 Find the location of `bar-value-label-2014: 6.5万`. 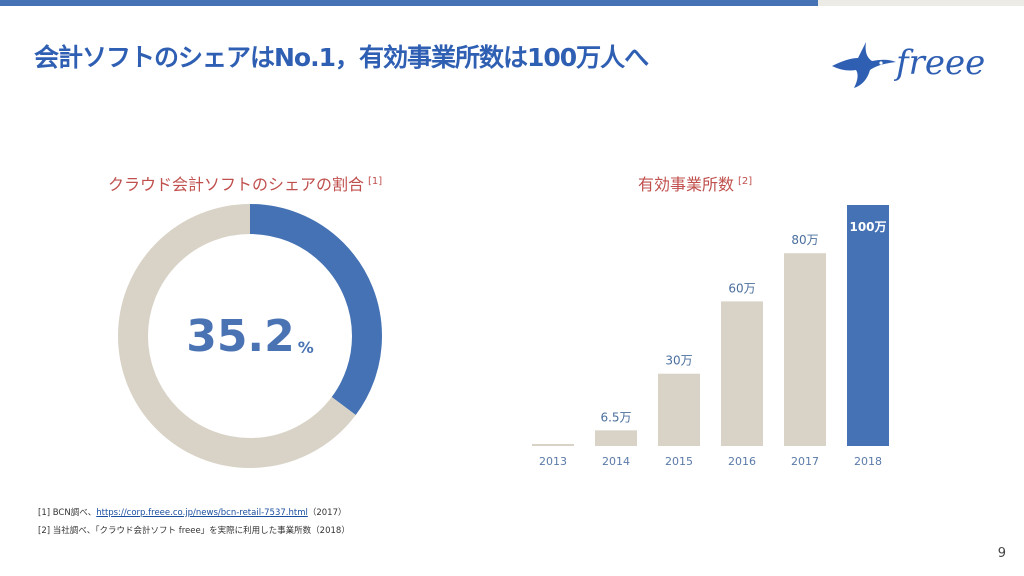

bar-value-label-2014: 6.5万 is located at coordinates (615, 417).